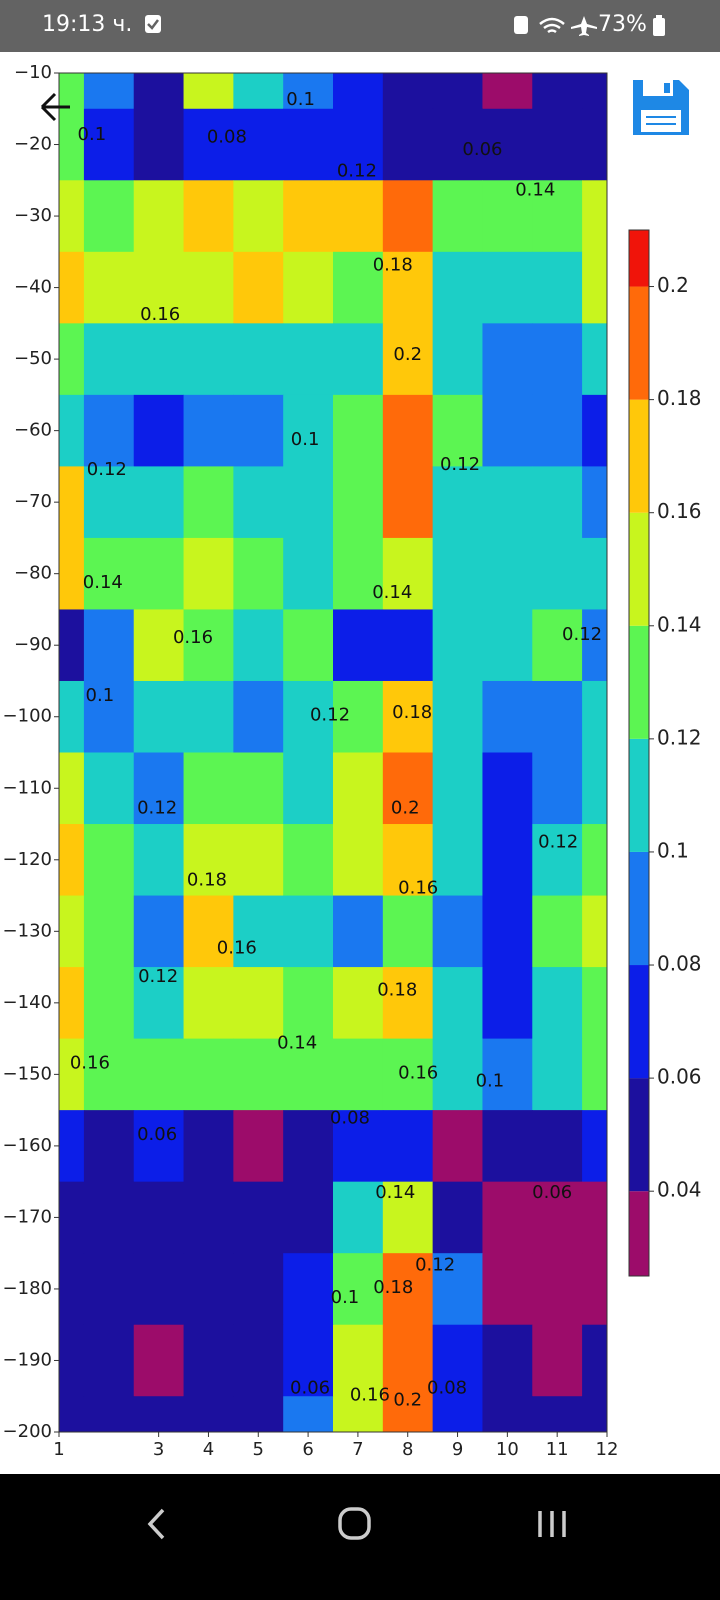 The image size is (720, 1600). I want to click on save-button, so click(661, 107).